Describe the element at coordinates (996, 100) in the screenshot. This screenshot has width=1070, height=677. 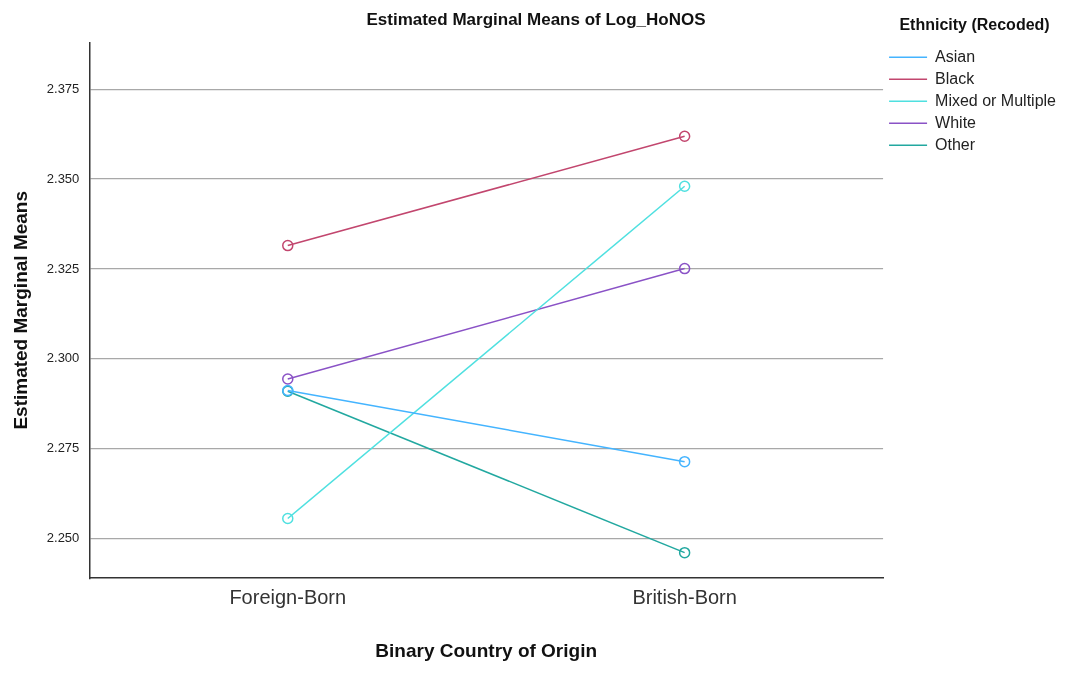
I see `legend-label: Mixed or Multiple` at that location.